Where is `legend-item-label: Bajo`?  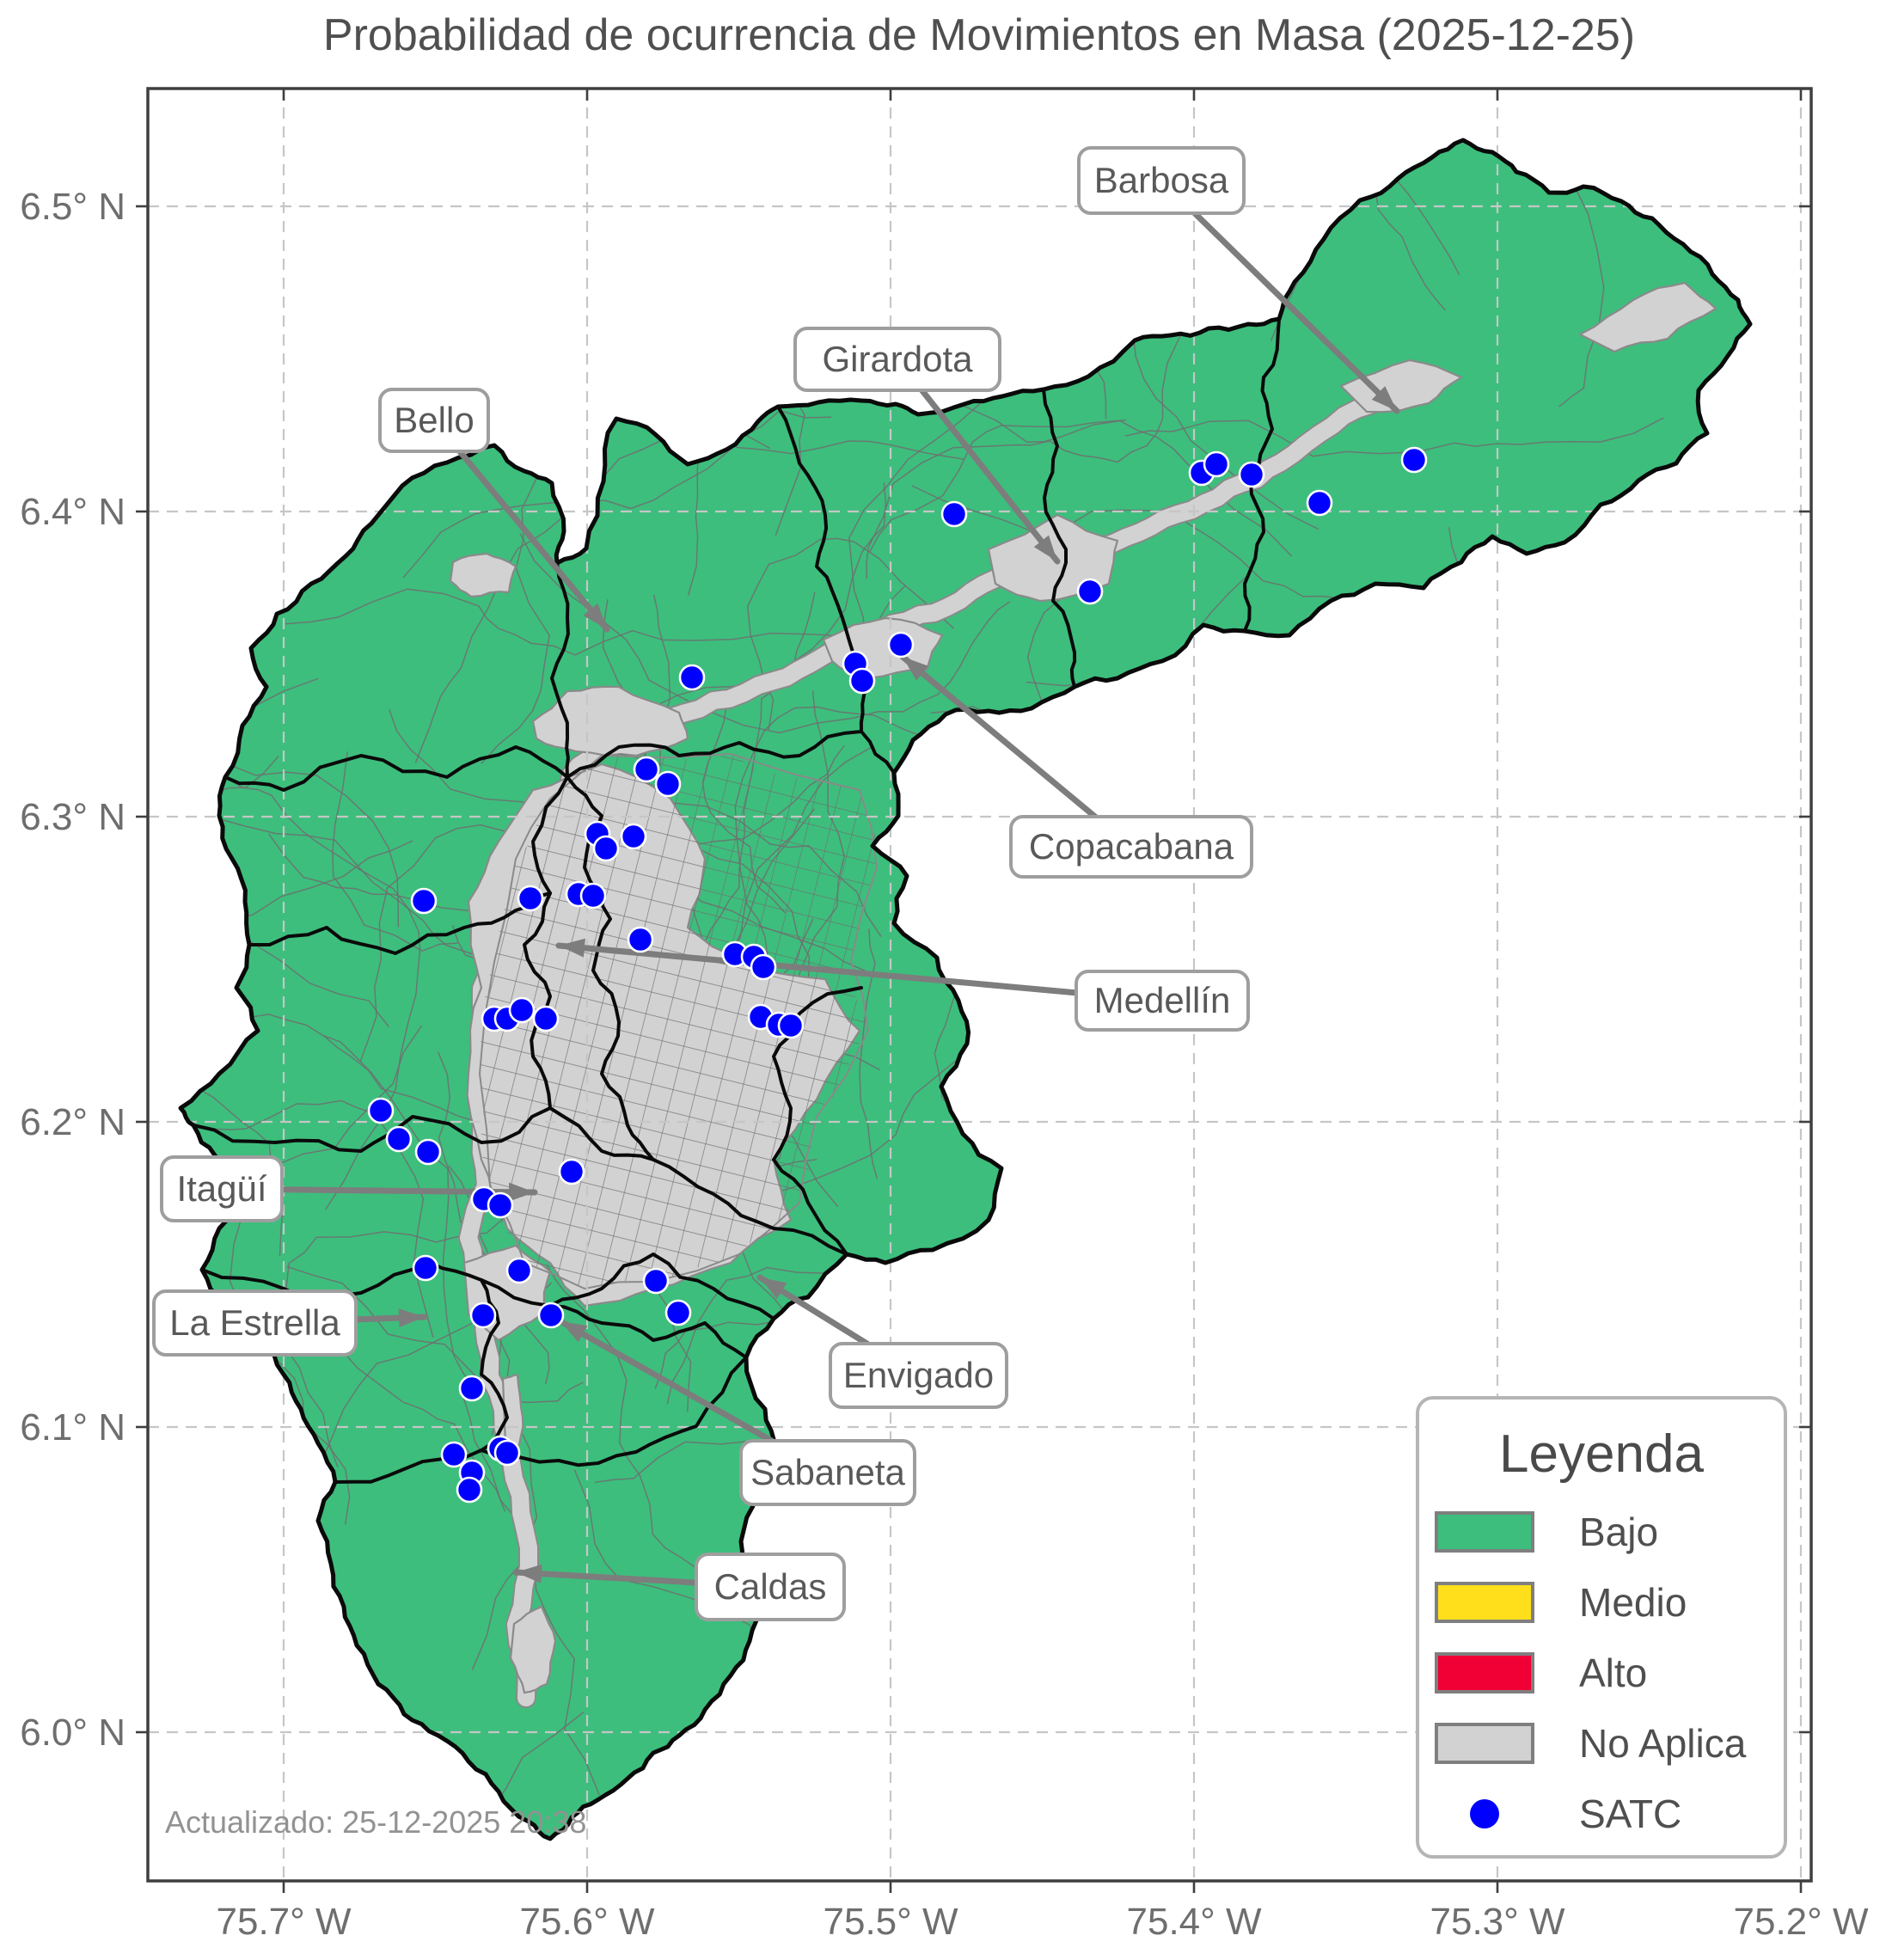
legend-item-label: Bajo is located at coordinates (1618, 1532).